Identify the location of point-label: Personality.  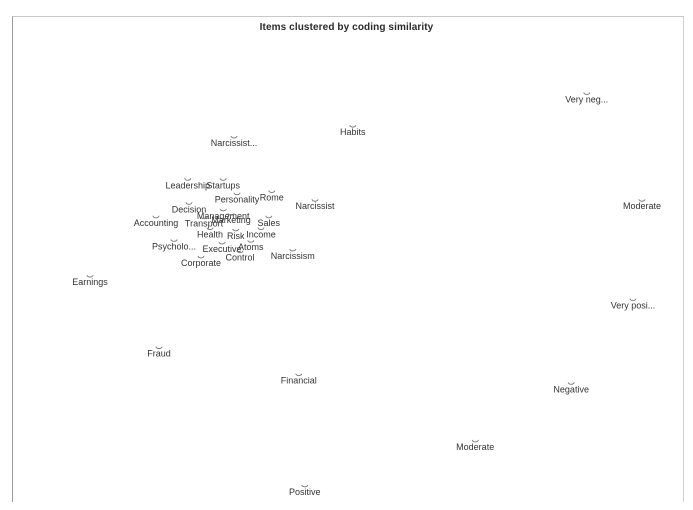
(237, 200).